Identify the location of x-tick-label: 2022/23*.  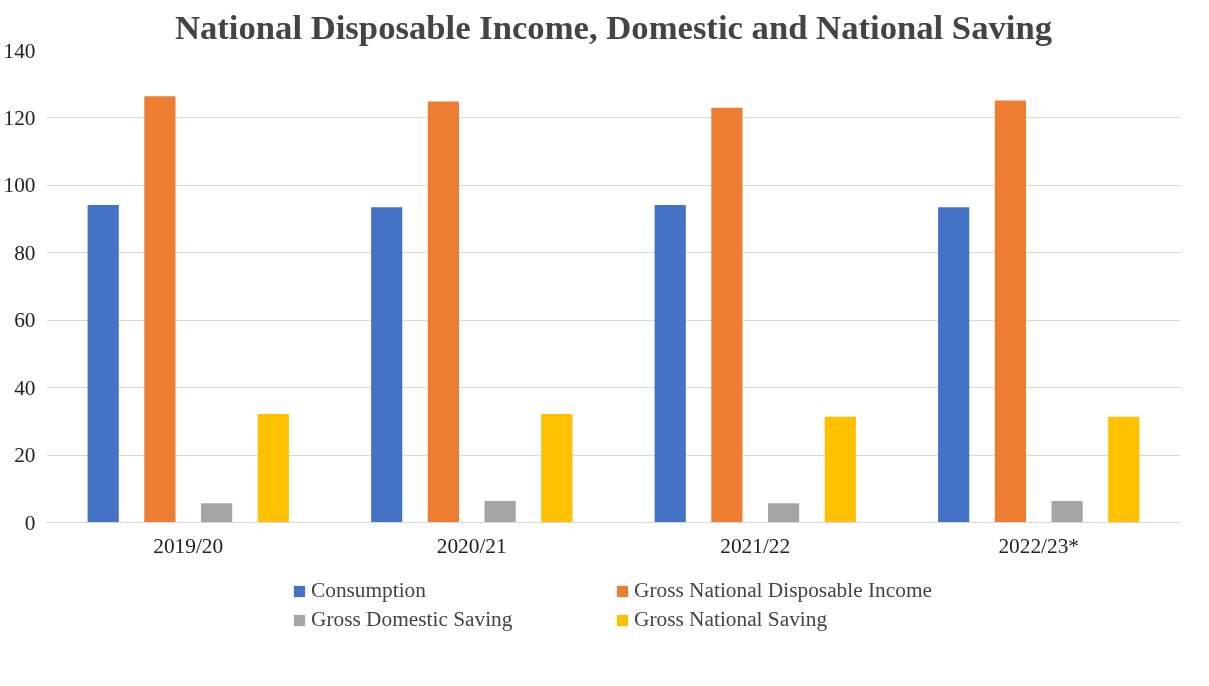
(1039, 545).